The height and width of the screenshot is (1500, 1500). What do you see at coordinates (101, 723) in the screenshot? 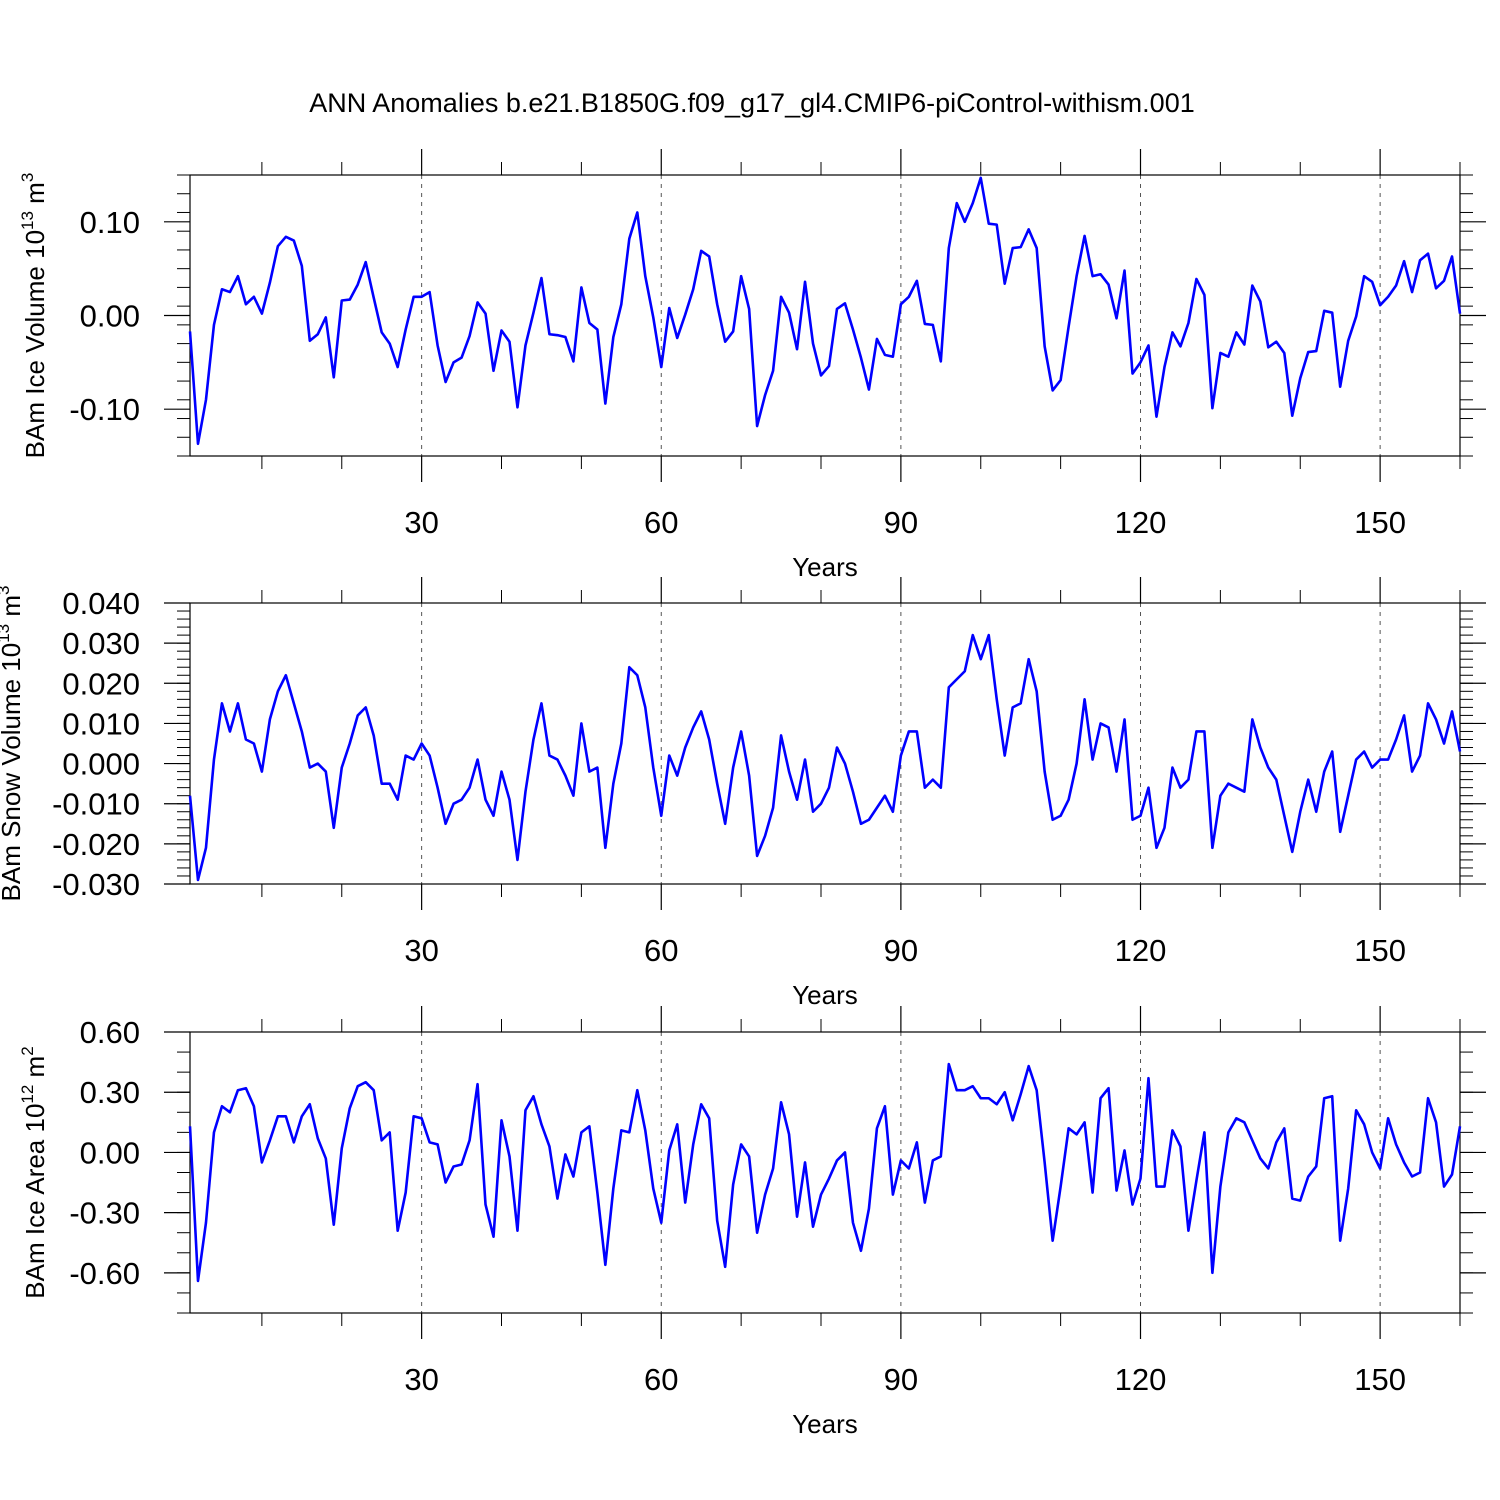
I see `y-tick-label: 0.010` at bounding box center [101, 723].